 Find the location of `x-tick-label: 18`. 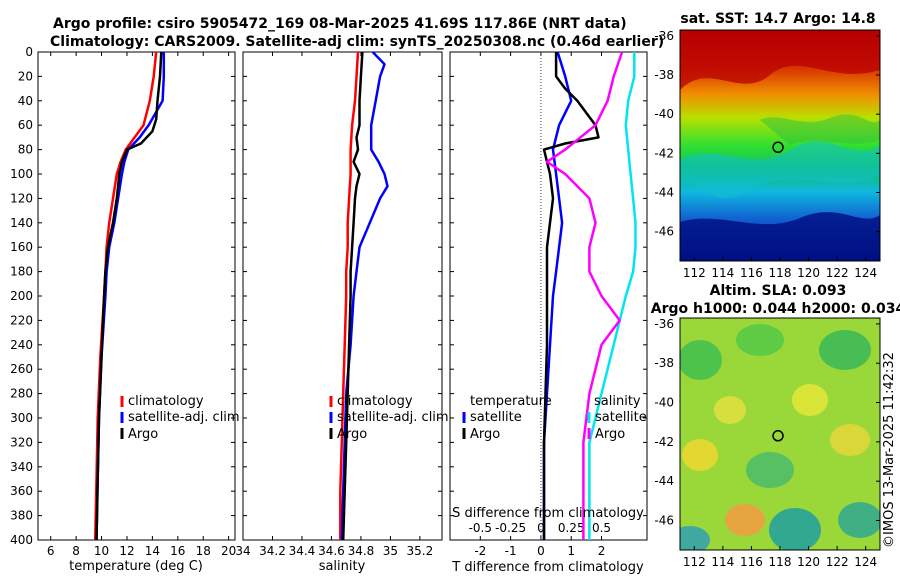

x-tick-label: 18 is located at coordinates (203, 551).